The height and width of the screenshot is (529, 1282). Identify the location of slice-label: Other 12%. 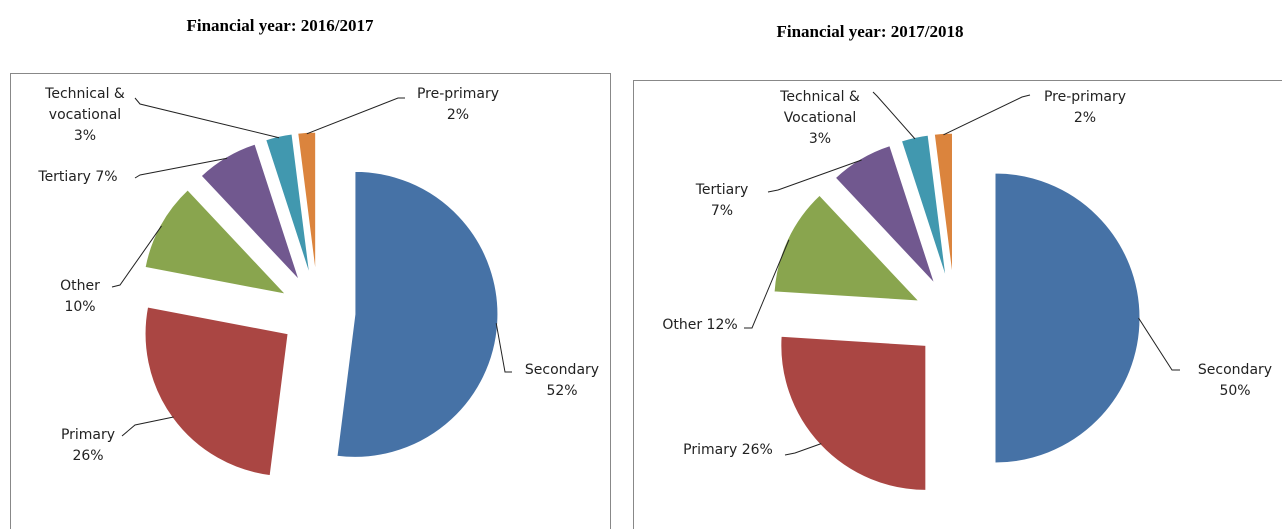
(700, 325).